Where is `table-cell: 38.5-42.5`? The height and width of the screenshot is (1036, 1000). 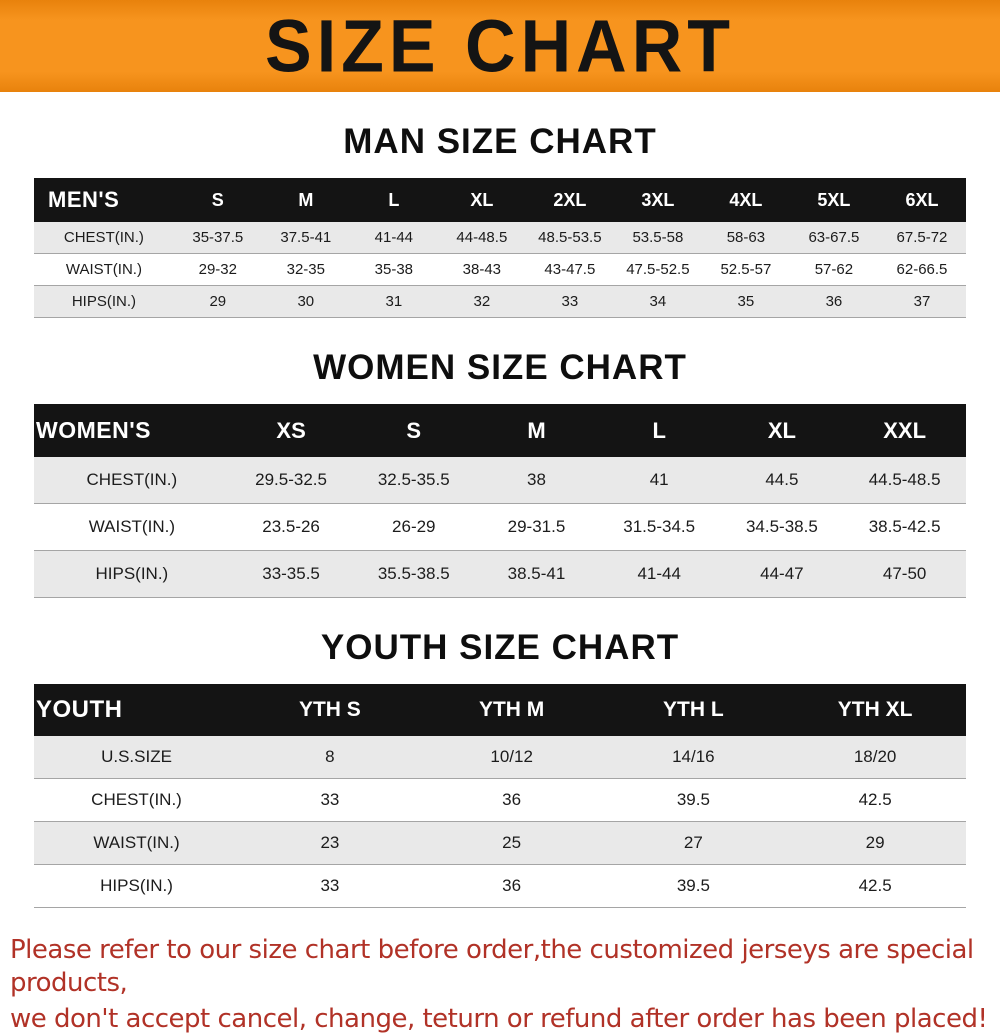 table-cell: 38.5-42.5 is located at coordinates (904, 527).